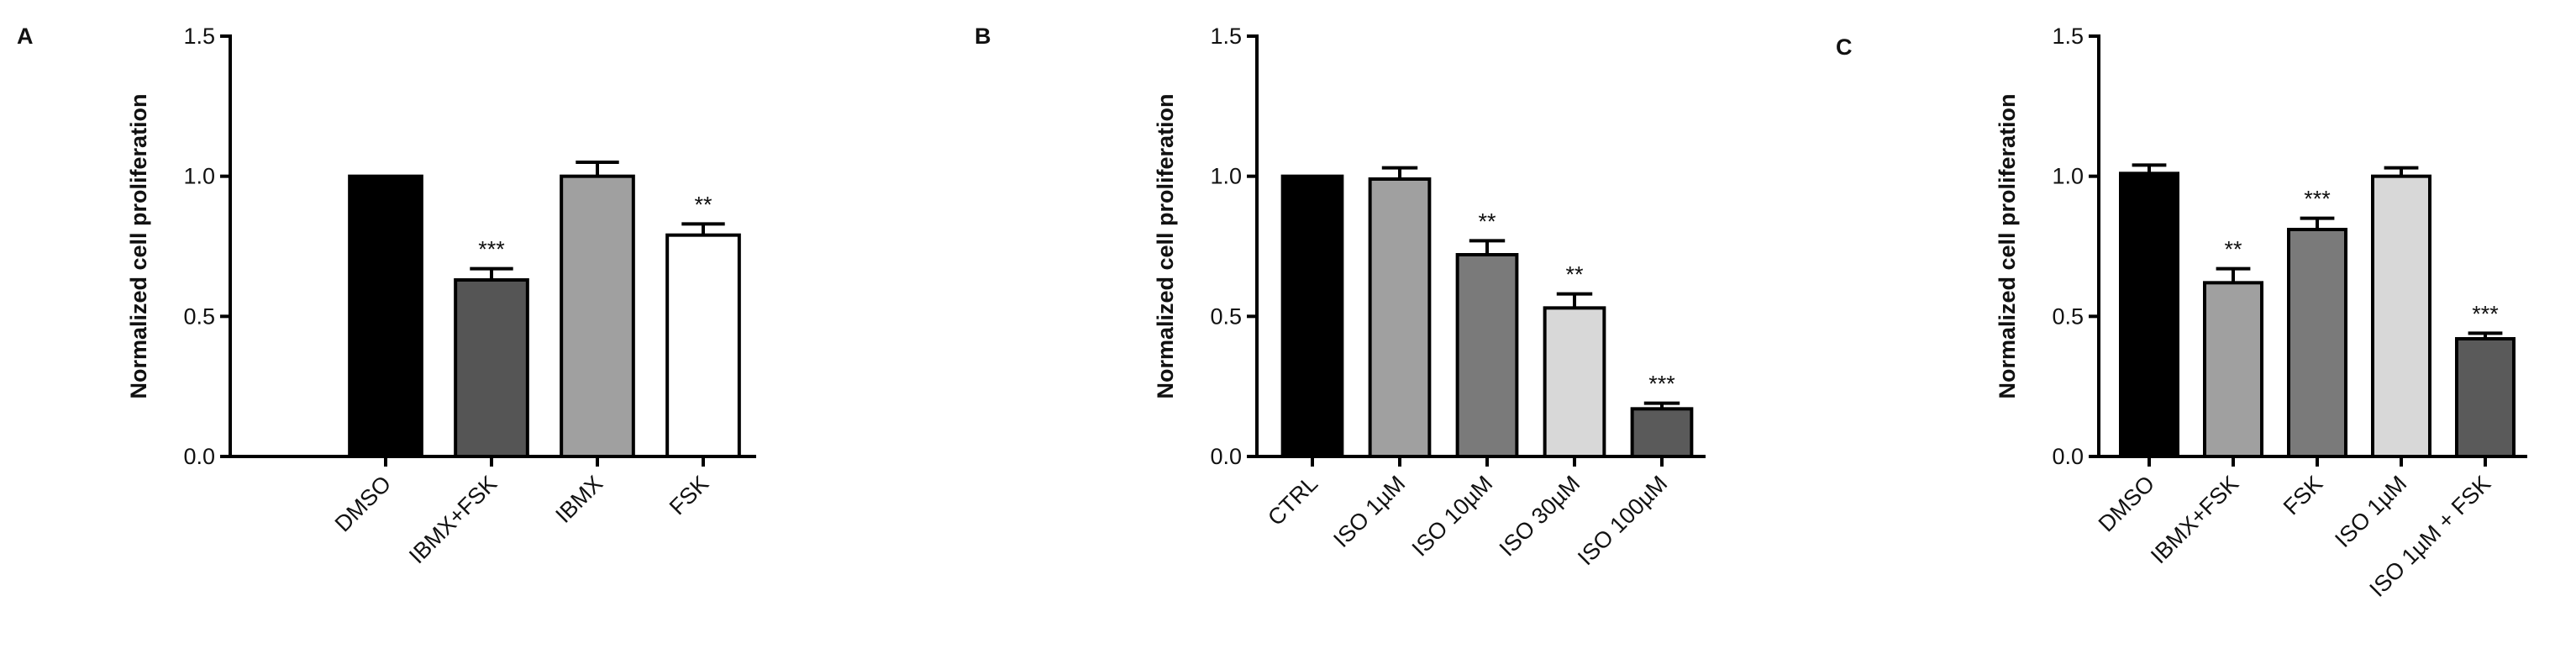 This screenshot has height=670, width=2576. I want to click on x-tick-label: CTRL, so click(1292, 500).